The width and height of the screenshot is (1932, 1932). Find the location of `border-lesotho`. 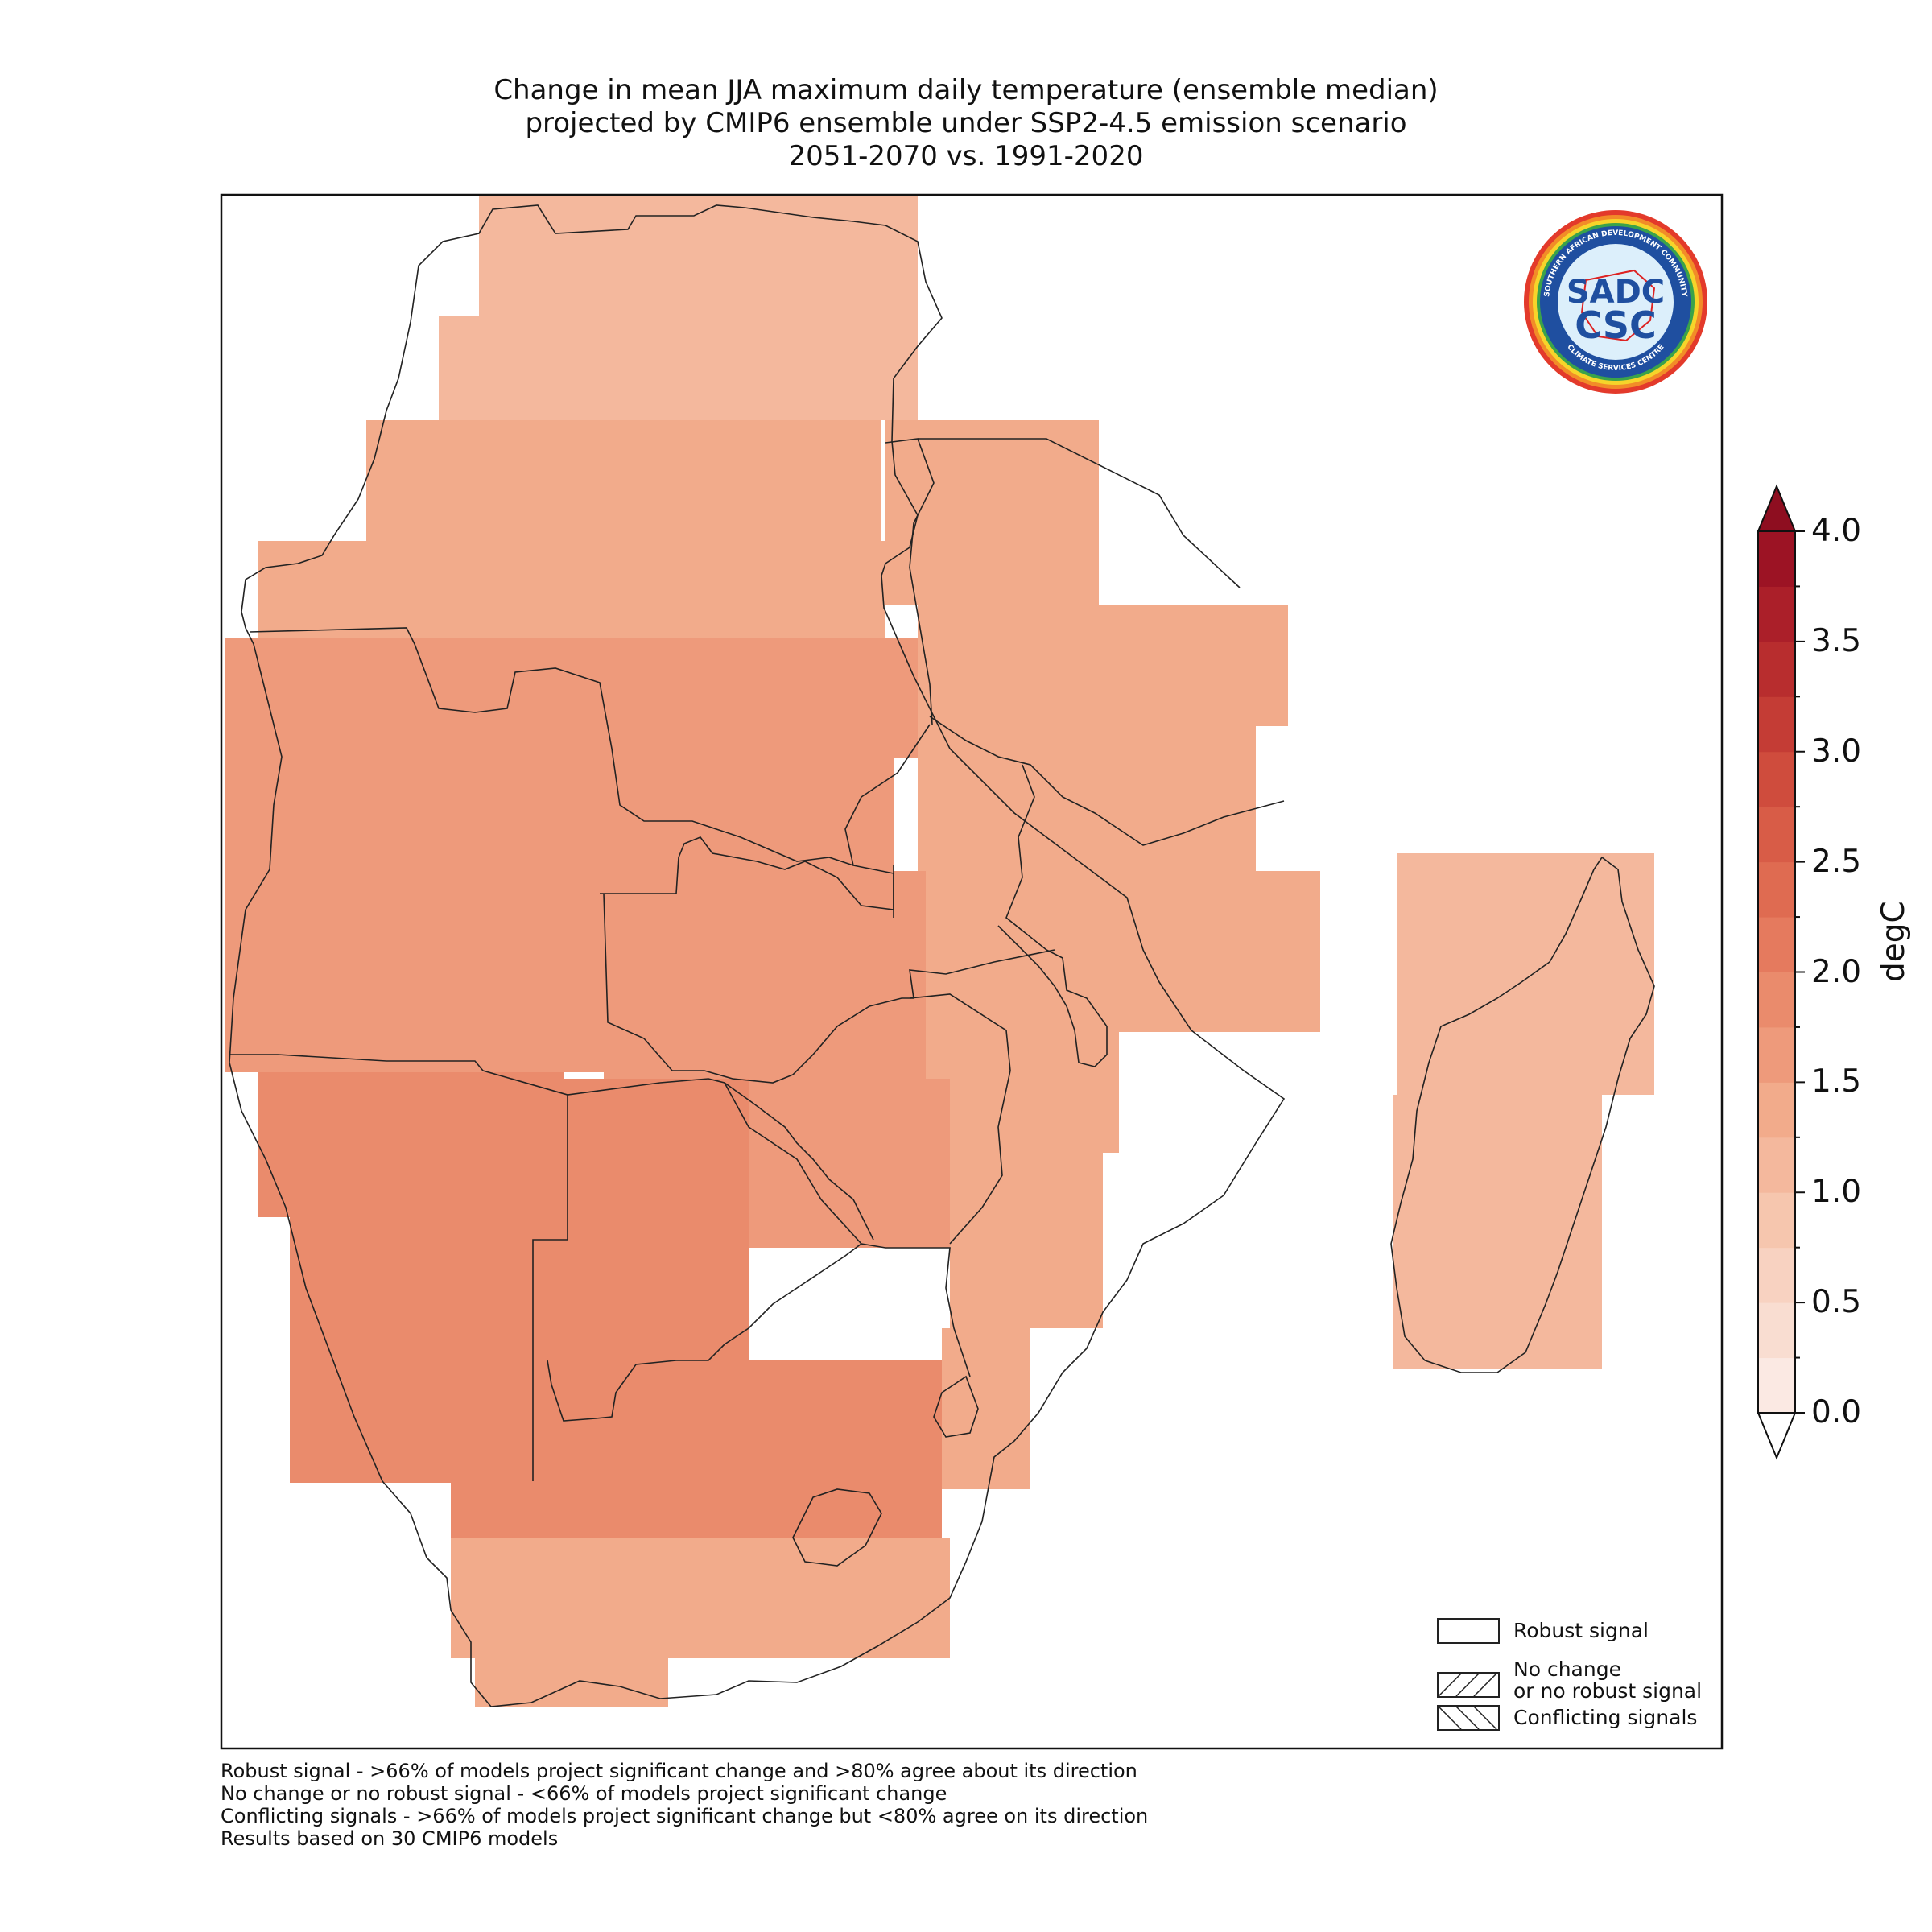

border-lesotho is located at coordinates (837, 1527).